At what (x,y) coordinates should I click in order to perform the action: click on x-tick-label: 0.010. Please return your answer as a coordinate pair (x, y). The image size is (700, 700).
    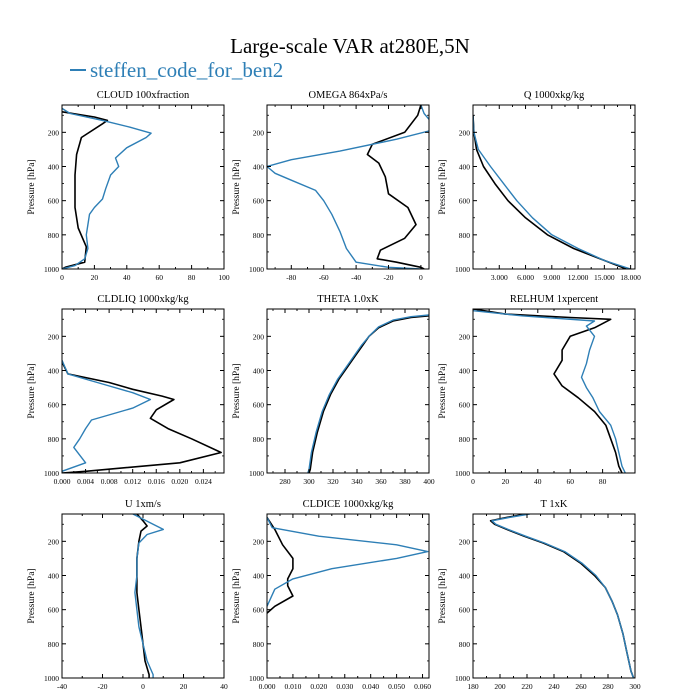
    Looking at the image, I should click on (292, 686).